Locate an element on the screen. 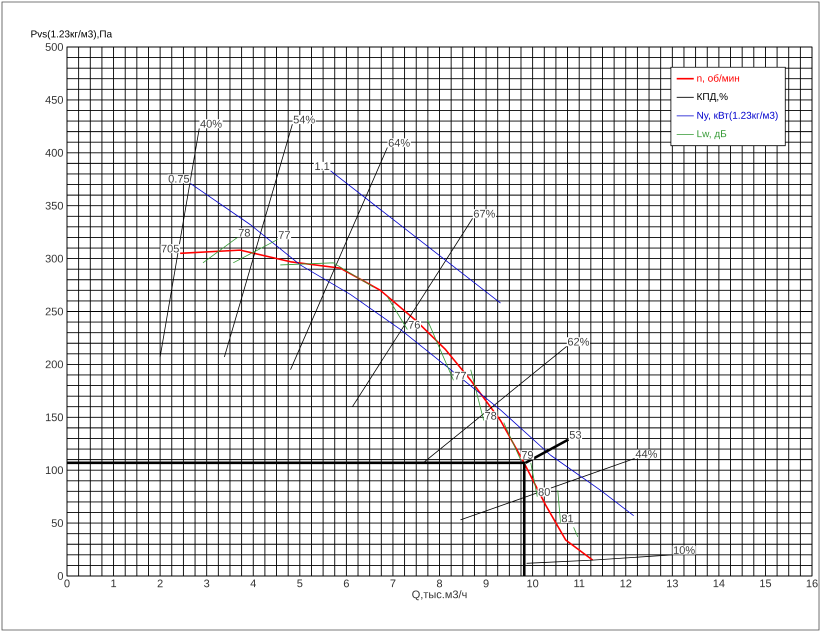 The height and width of the screenshot is (632, 821). annotation: 80 is located at coordinates (544, 492).